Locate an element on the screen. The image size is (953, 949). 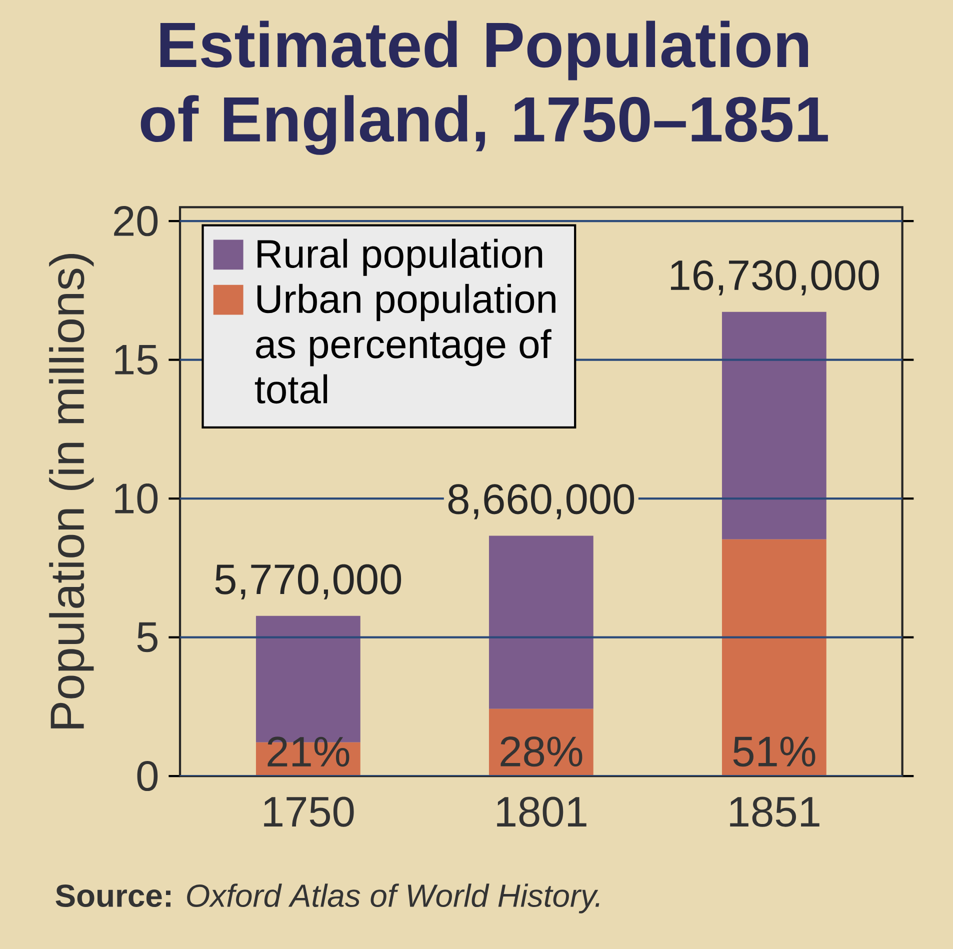
y-tick-label: 10 is located at coordinates (136, 498).